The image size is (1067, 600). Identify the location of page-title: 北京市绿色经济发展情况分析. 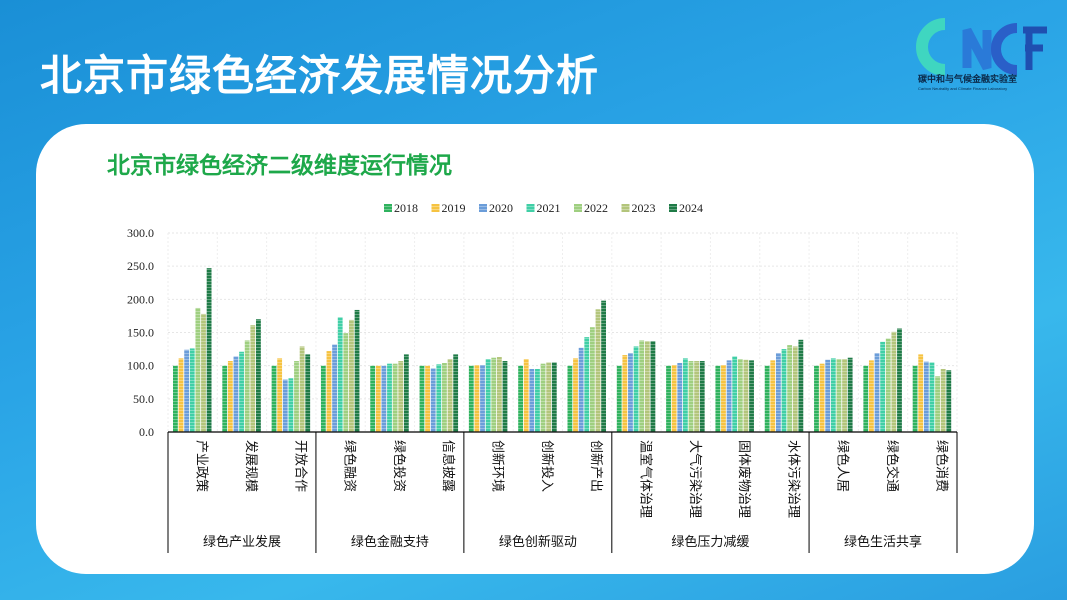
(320, 75).